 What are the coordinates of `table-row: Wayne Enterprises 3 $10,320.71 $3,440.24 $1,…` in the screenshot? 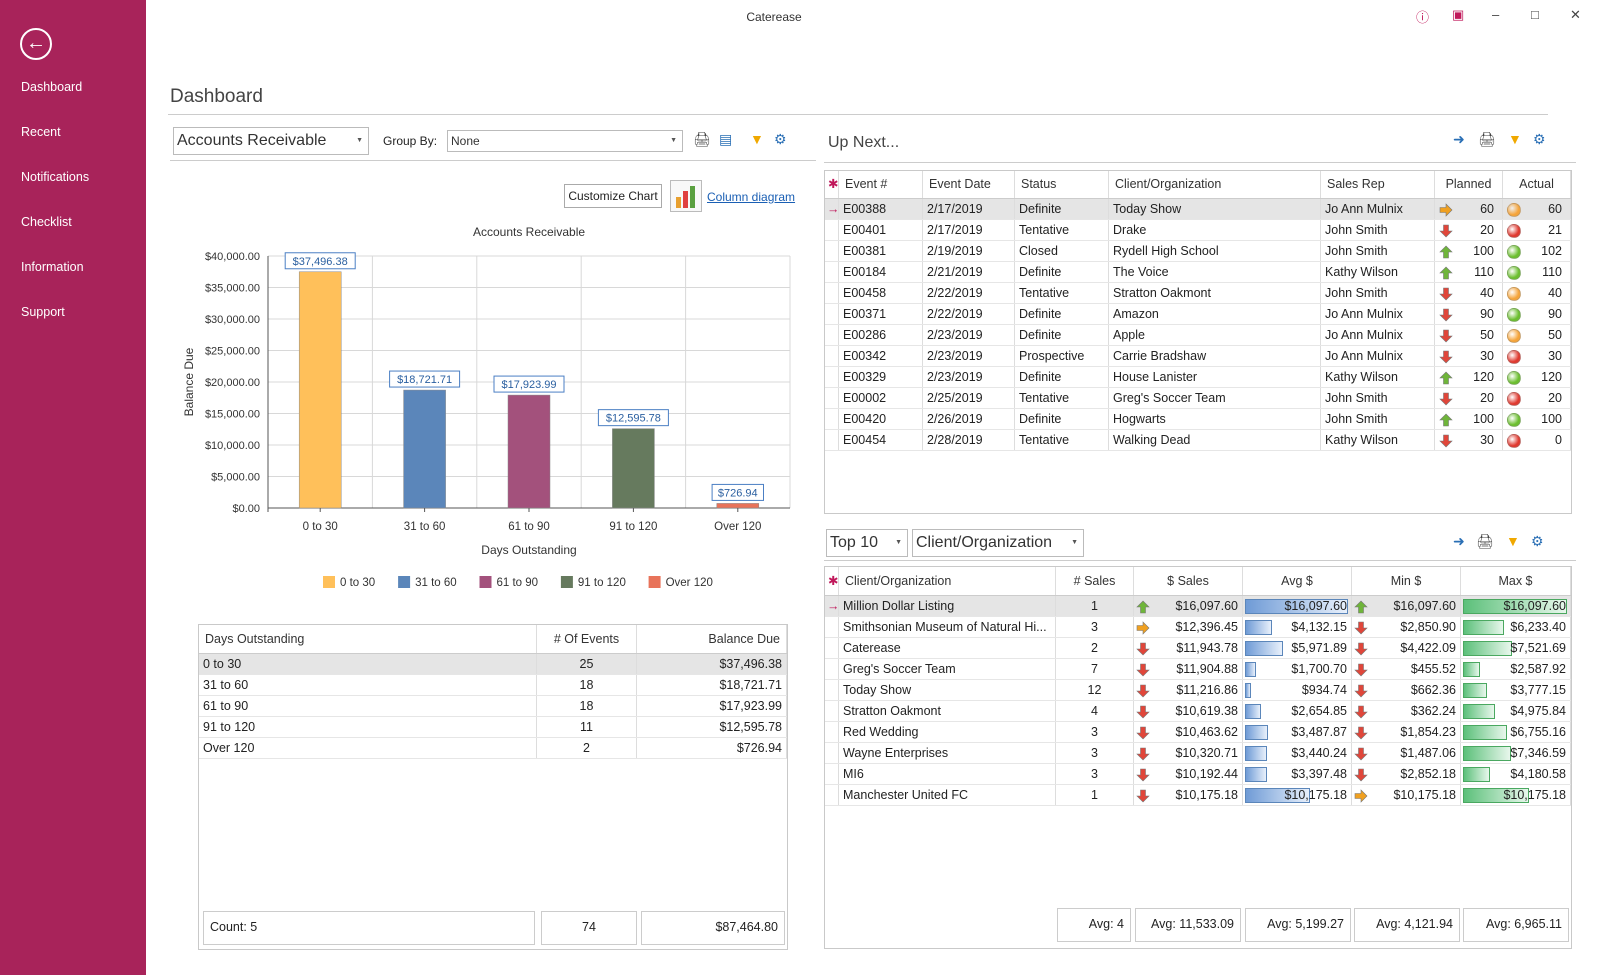 It's located at (1198, 753).